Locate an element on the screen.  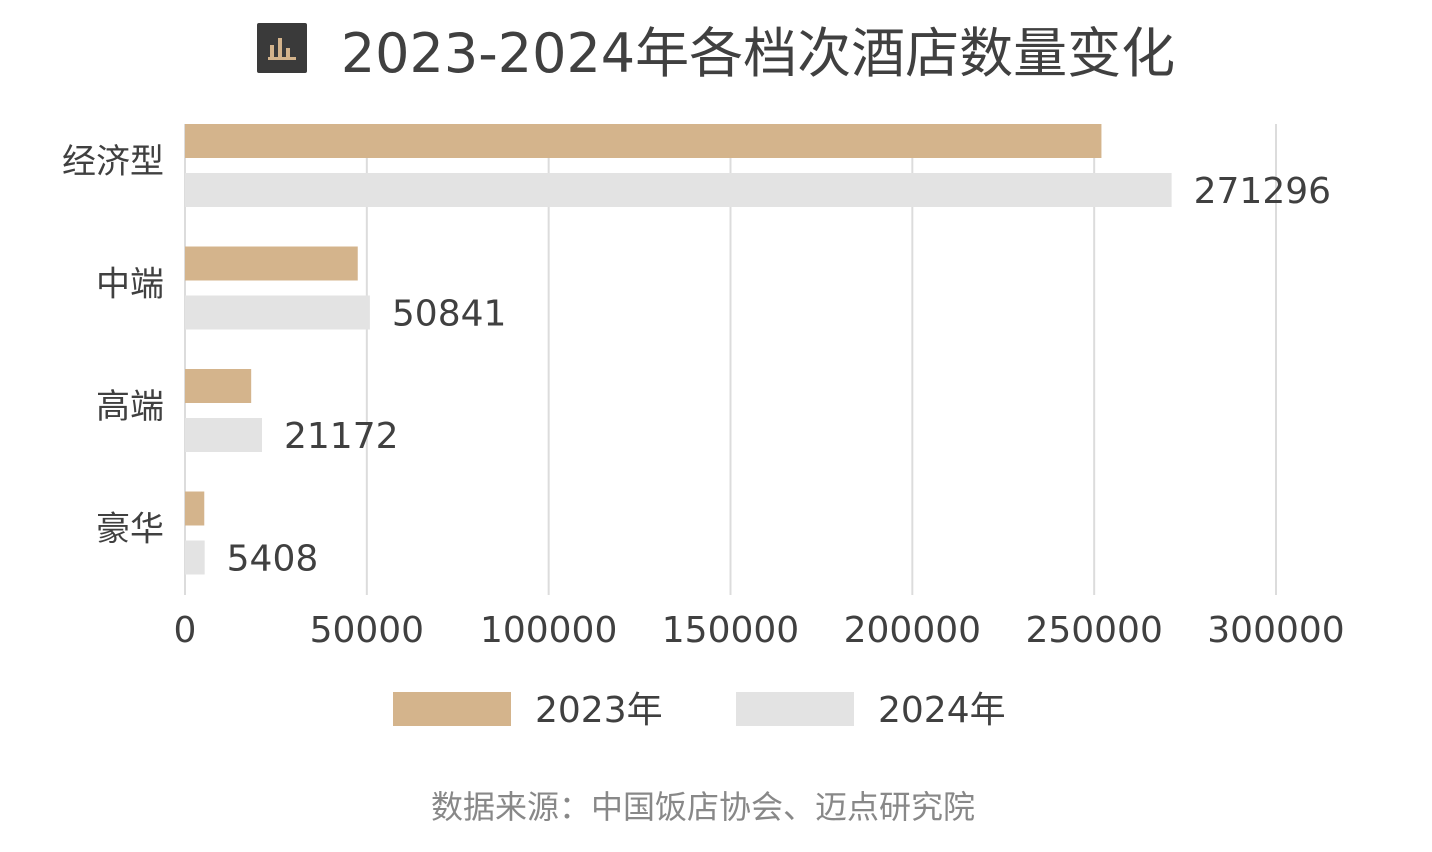
data-label: 21172 is located at coordinates (341, 436).